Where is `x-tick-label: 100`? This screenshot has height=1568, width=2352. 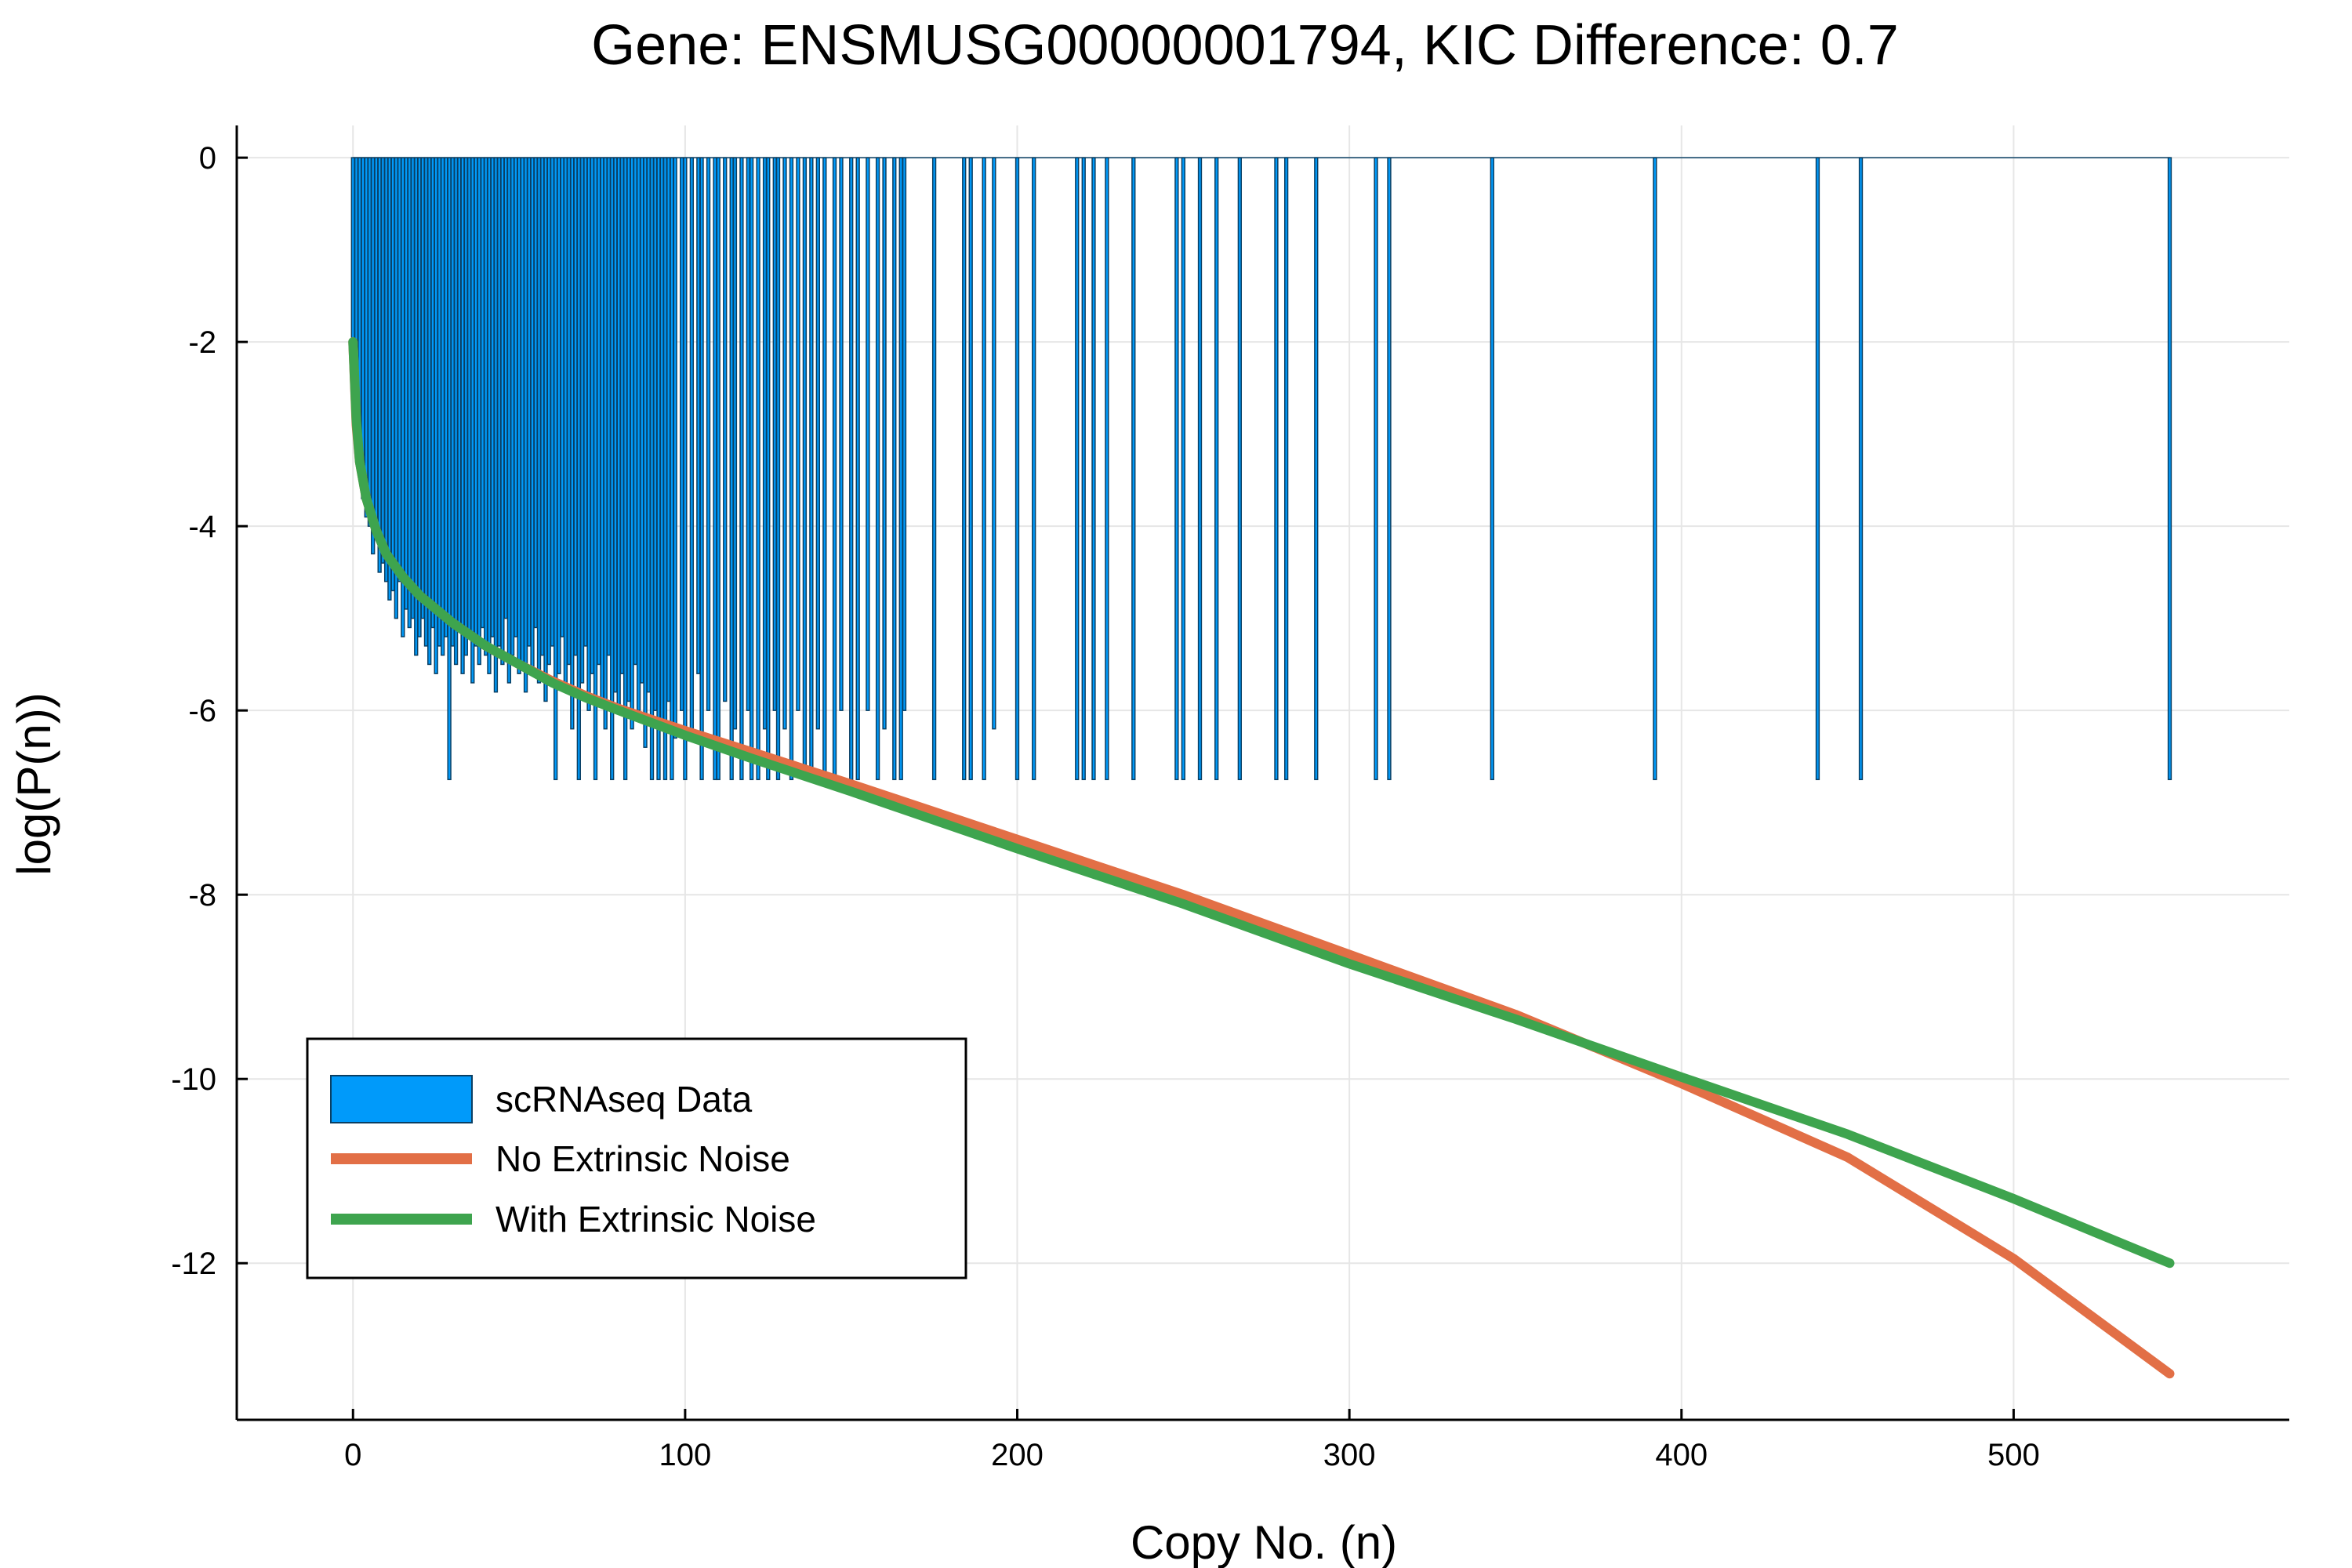
x-tick-label: 100 is located at coordinates (685, 1455).